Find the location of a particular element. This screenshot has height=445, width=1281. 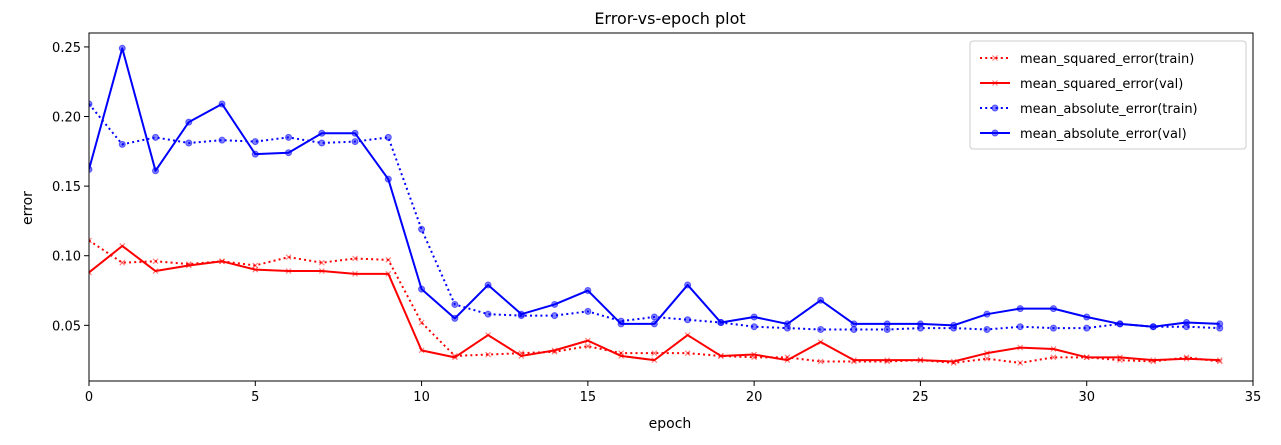

y-axis-label: error is located at coordinates (28, 208).